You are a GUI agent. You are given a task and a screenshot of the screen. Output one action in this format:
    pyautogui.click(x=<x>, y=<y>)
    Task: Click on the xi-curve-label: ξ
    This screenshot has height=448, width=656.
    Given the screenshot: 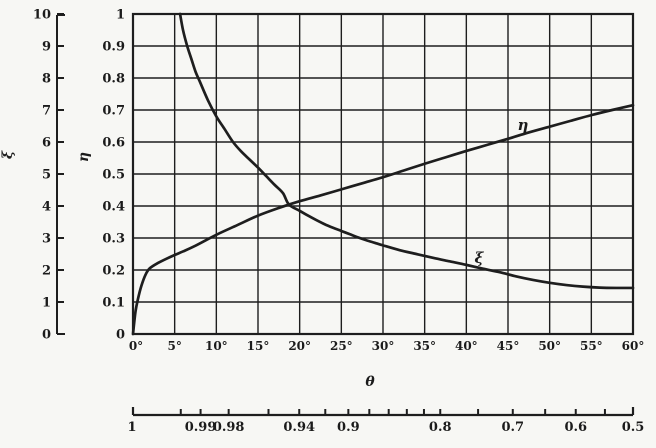 What is the action you would take?
    pyautogui.click(x=480, y=258)
    